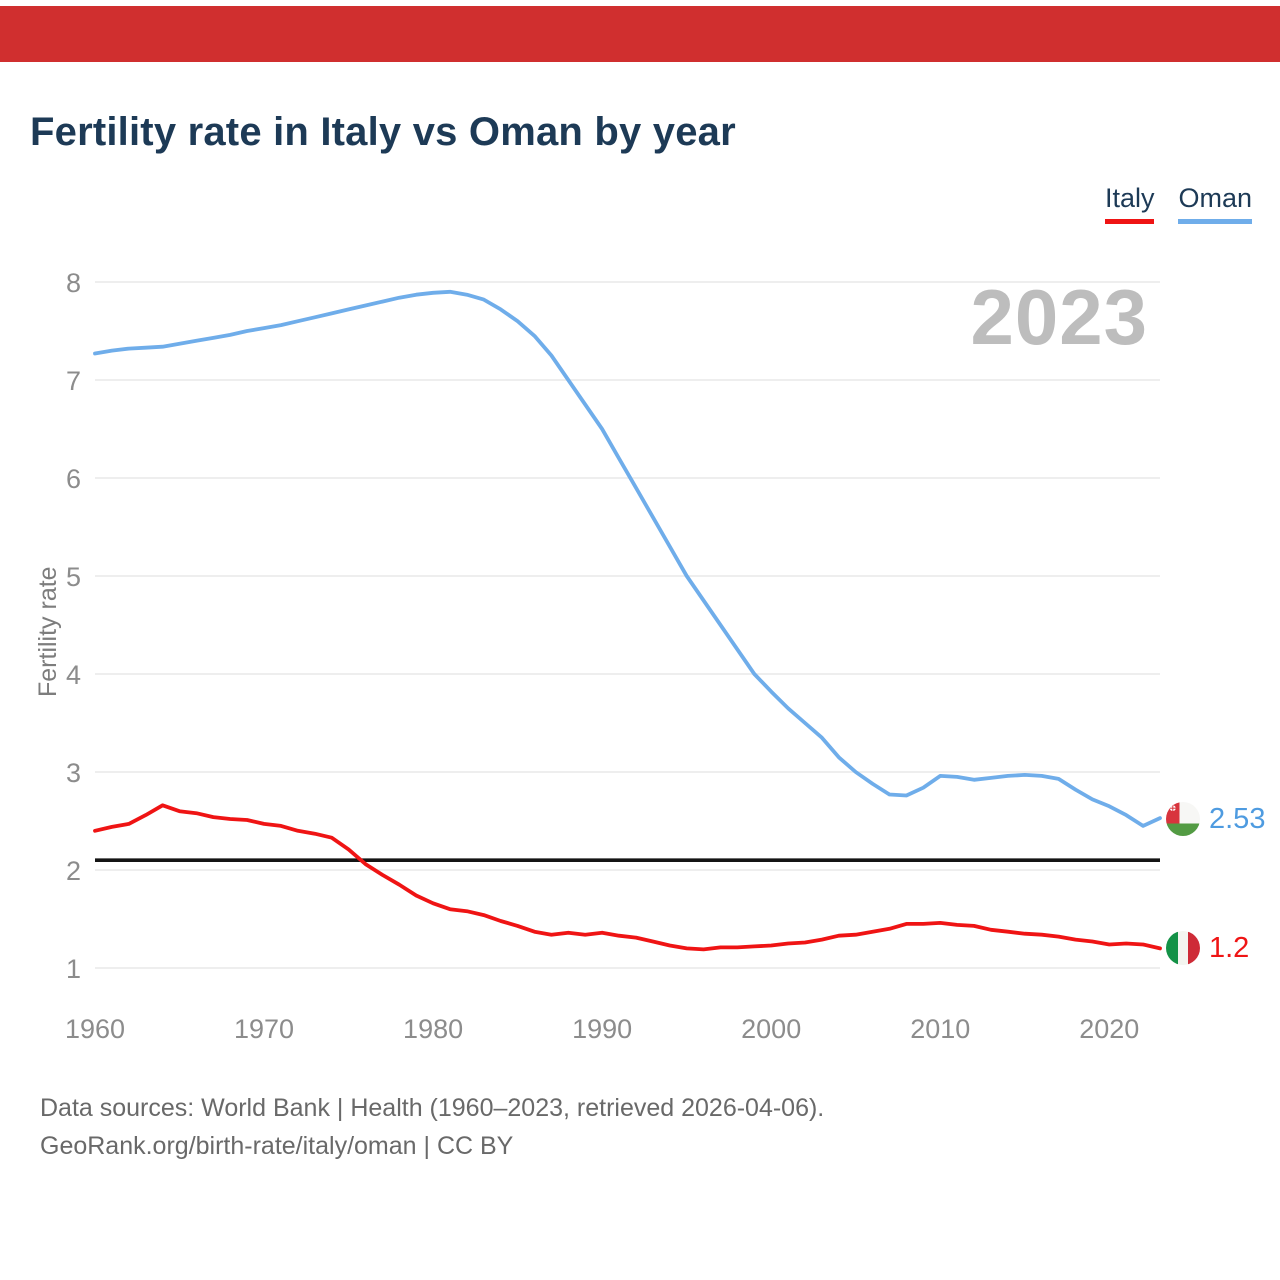  Describe the element at coordinates (73, 283) in the screenshot. I see `y-tick-label: 8` at that location.